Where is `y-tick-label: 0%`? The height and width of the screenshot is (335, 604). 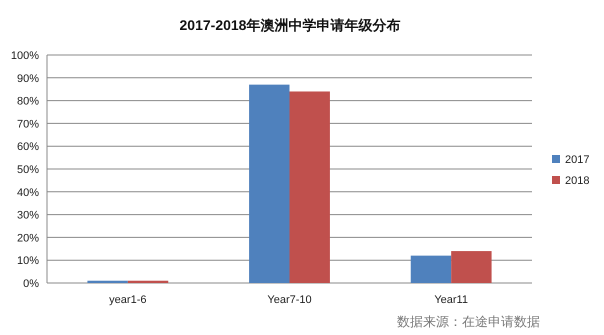
y-tick-label: 0% is located at coordinates (31, 284).